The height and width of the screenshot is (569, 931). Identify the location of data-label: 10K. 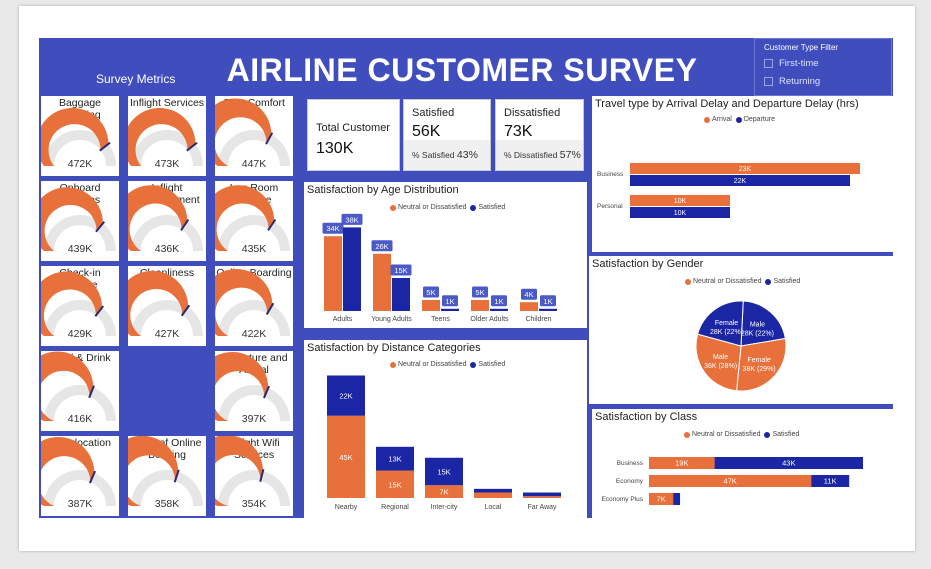
(680, 213).